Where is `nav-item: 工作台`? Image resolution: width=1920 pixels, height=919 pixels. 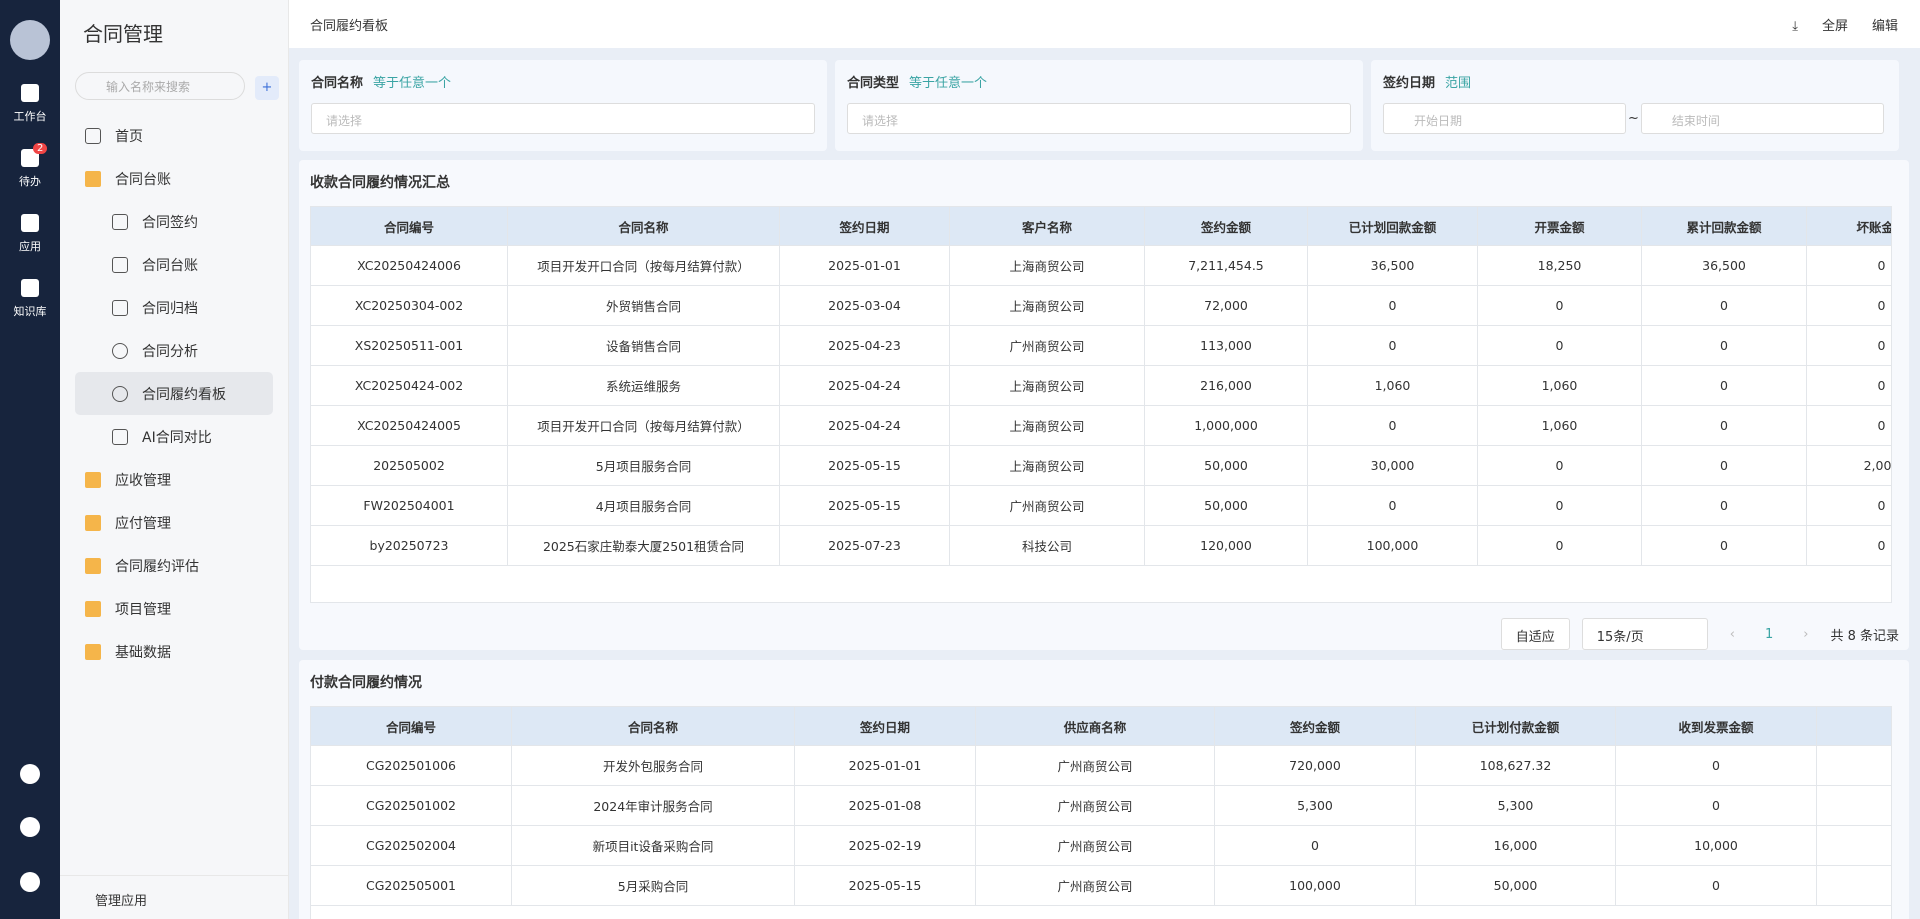
nav-item: 工作台 is located at coordinates (30, 116).